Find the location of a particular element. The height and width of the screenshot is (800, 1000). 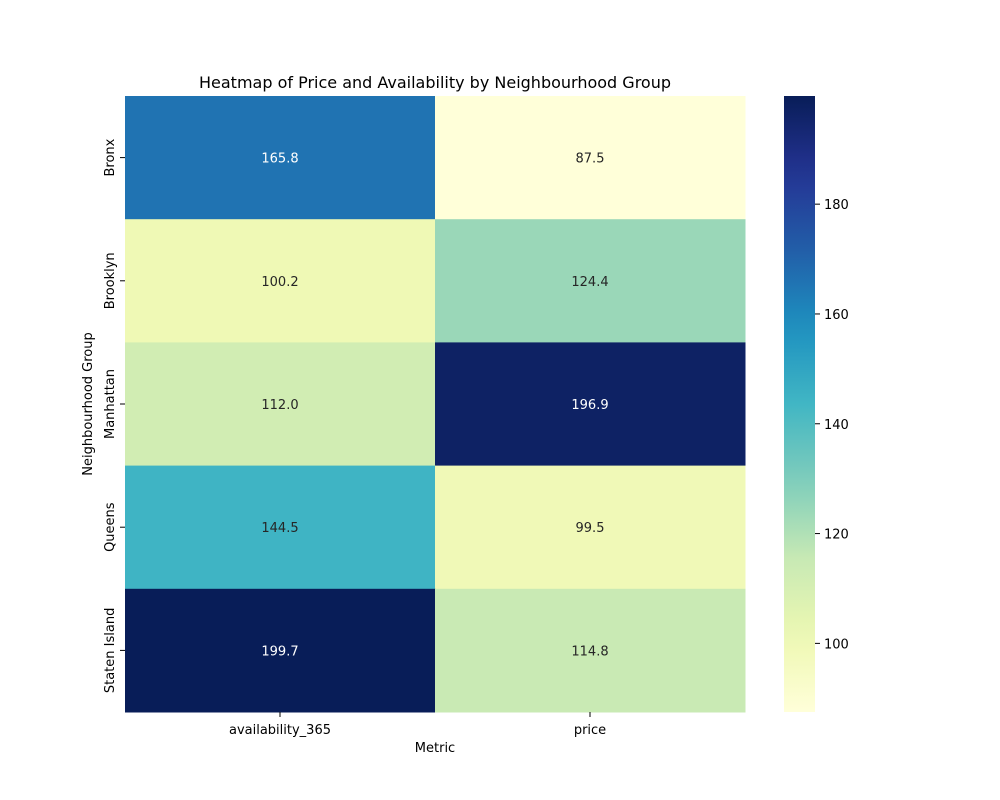

cell-value-label: 100.2 is located at coordinates (279, 282).